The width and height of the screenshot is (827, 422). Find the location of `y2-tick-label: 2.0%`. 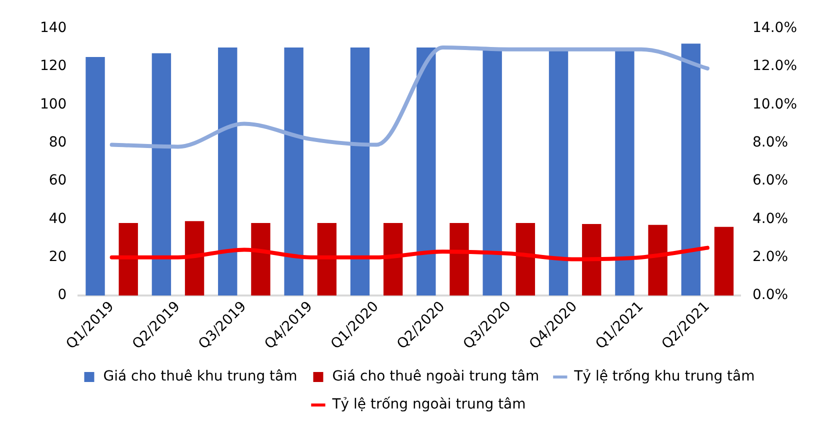

y2-tick-label: 2.0% is located at coordinates (770, 256).